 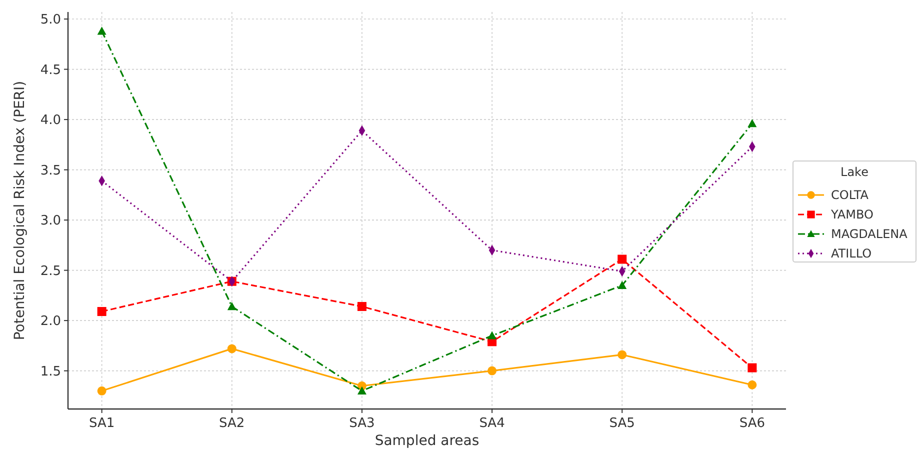 What do you see at coordinates (50, 120) in the screenshot?
I see `y-tick-label: 4.0` at bounding box center [50, 120].